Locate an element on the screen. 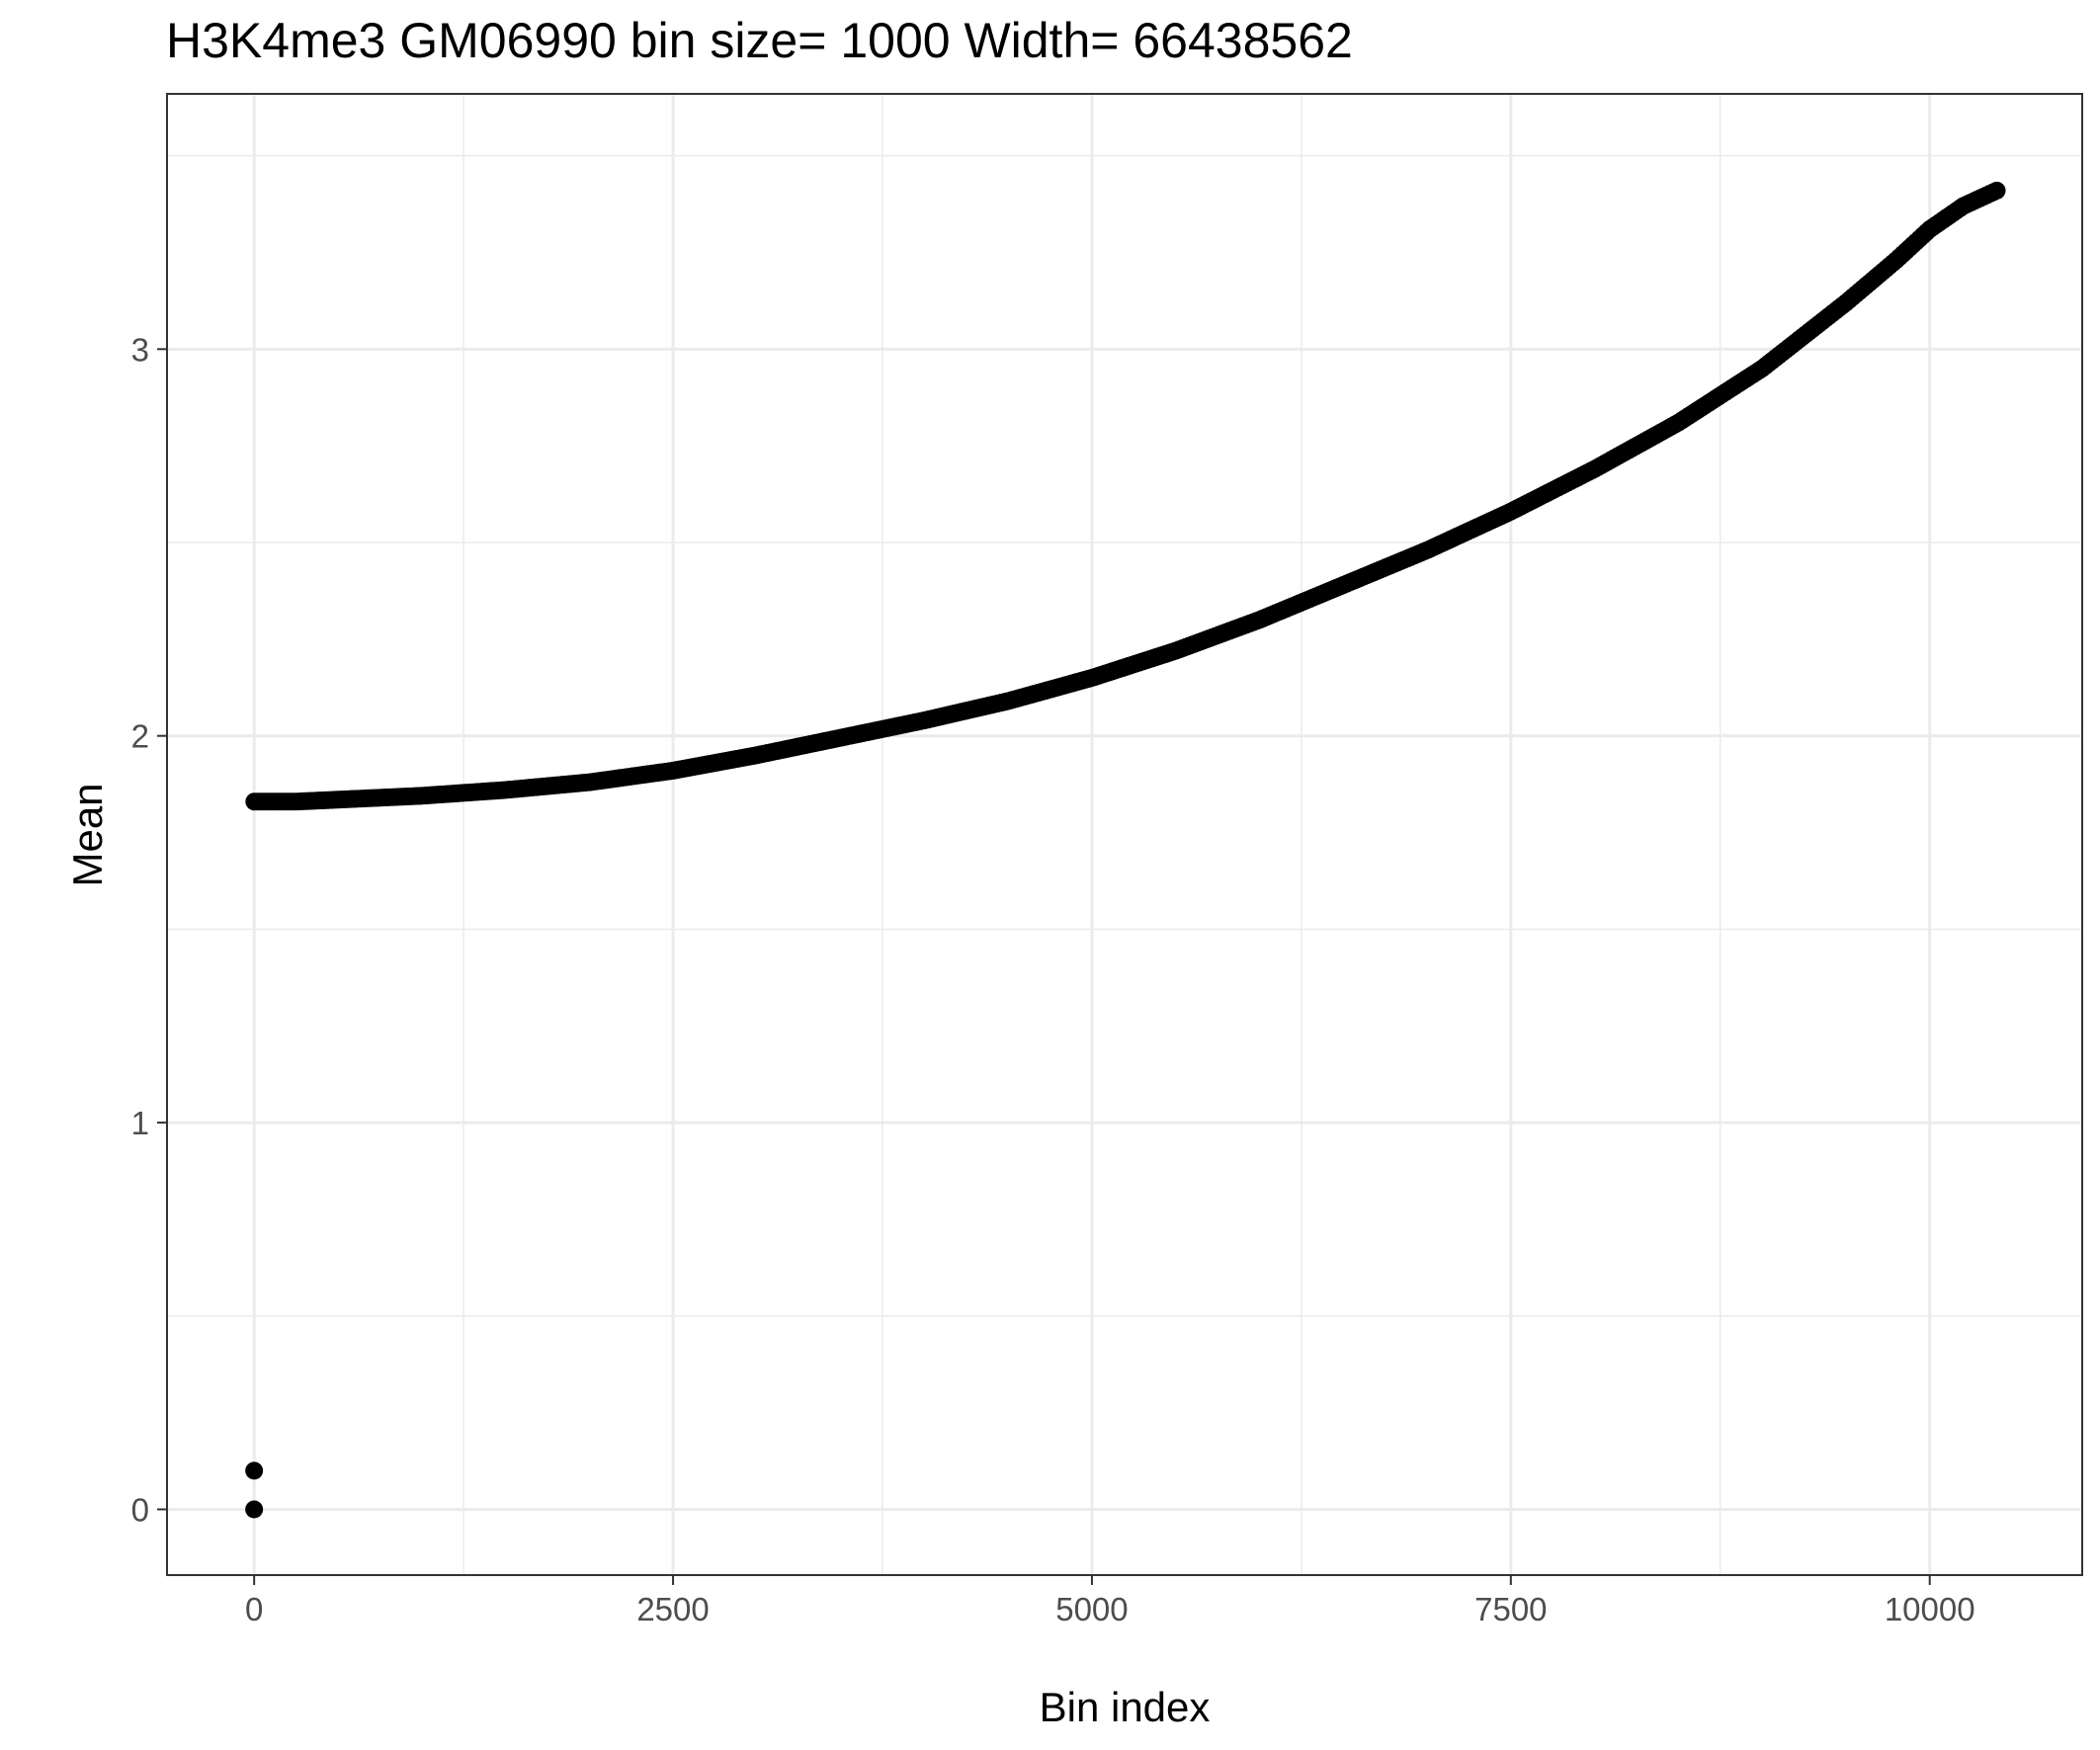 The image size is (2100, 1750). x-tick-label: 7500 is located at coordinates (1510, 1609).